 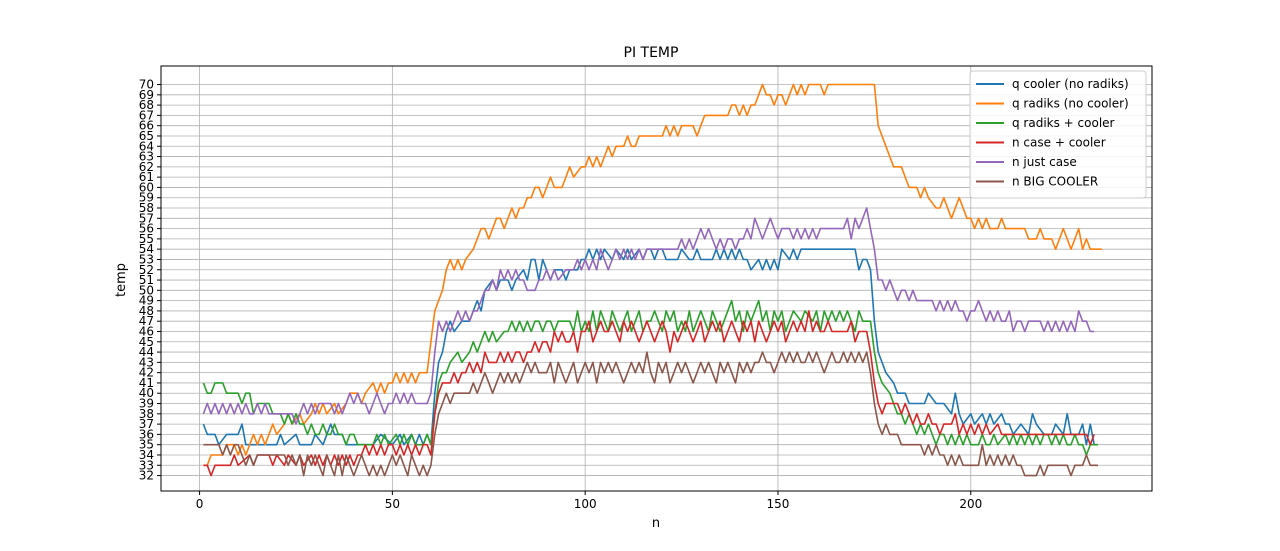 I want to click on y-tick-label: 53, so click(x=146, y=259).